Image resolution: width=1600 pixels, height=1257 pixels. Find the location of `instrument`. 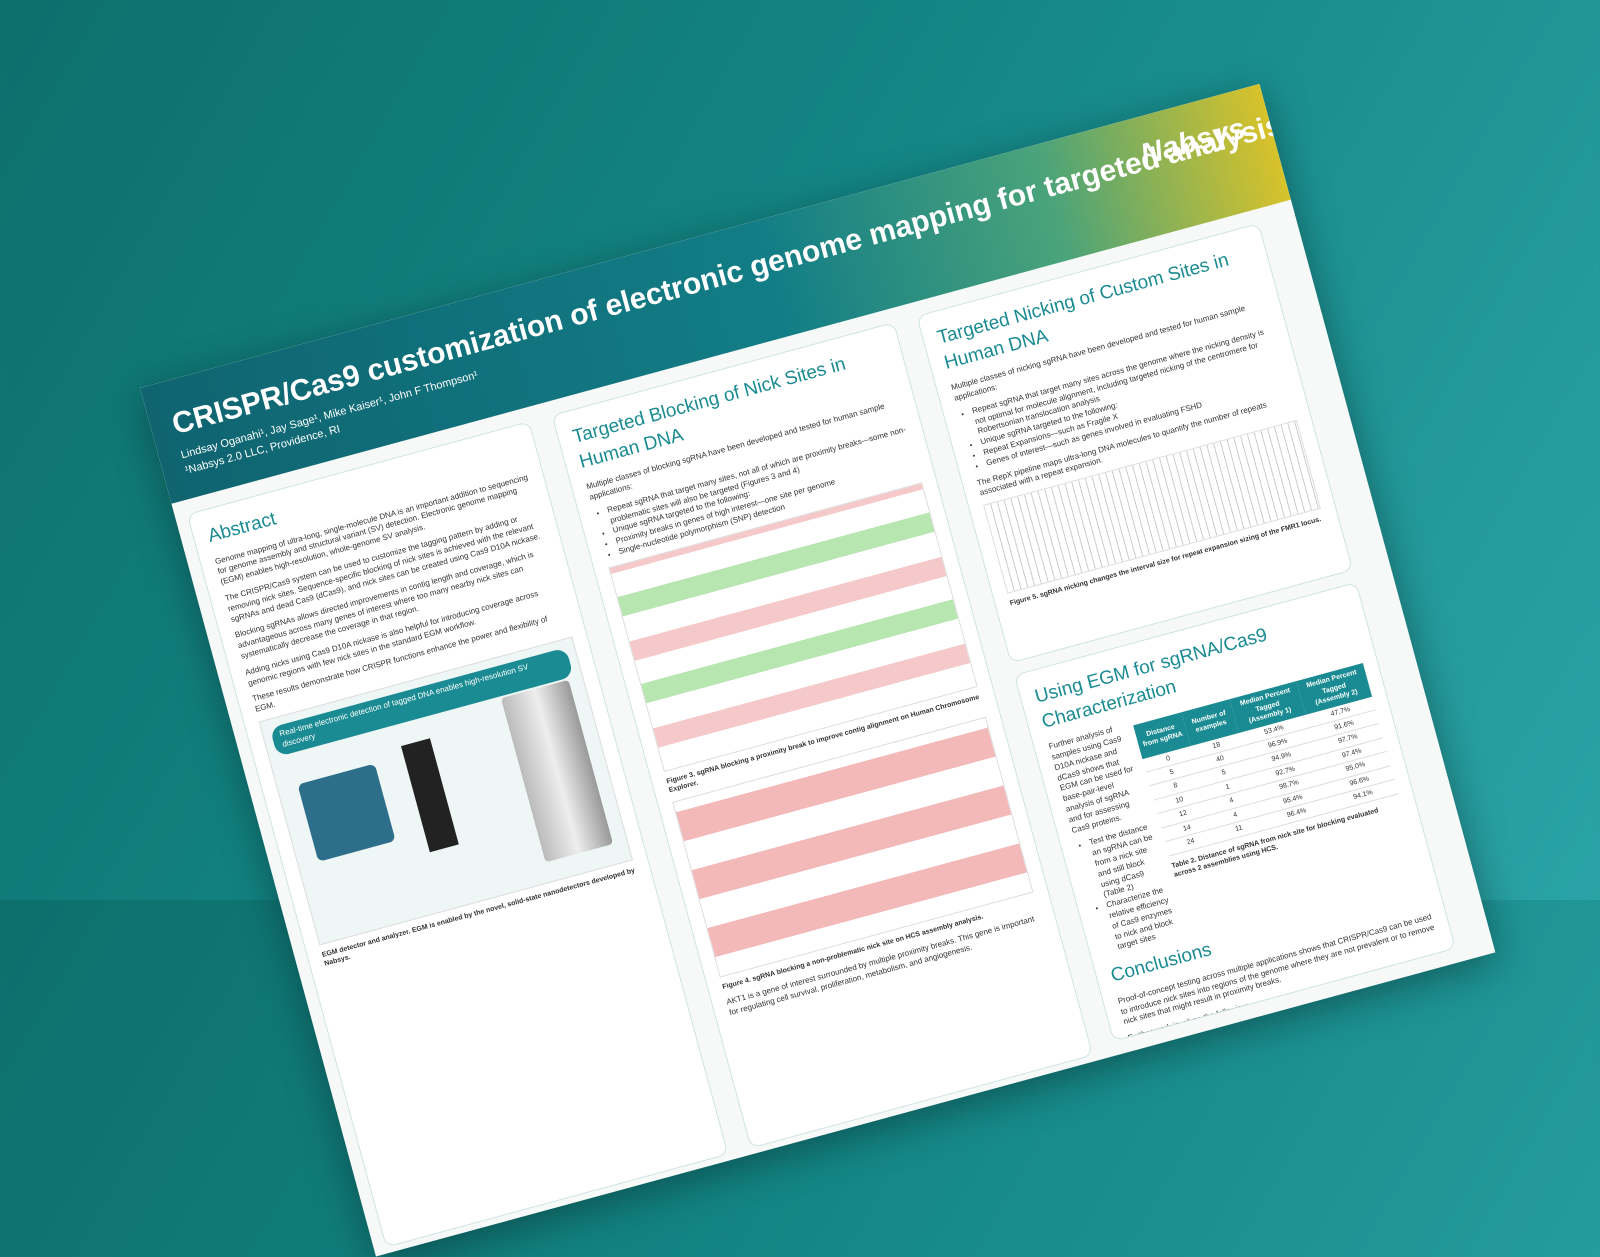

instrument is located at coordinates (557, 771).